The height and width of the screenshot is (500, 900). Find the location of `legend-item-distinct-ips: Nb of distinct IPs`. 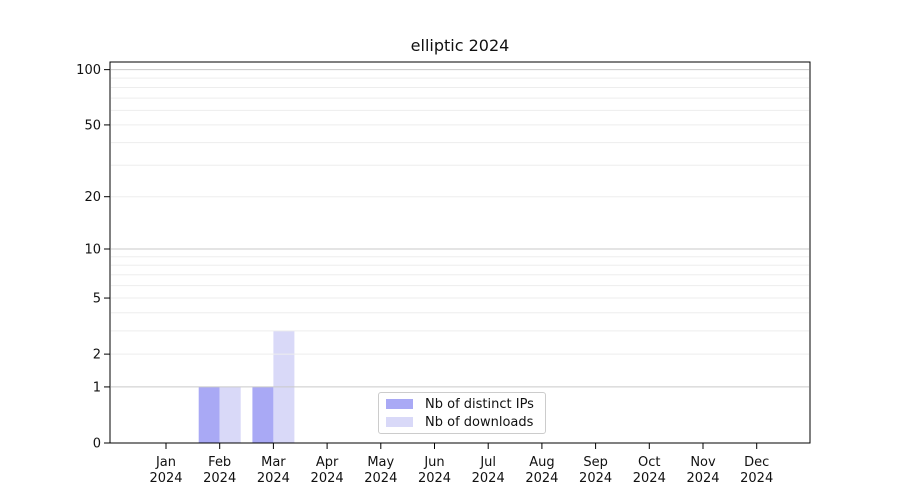

legend-item-distinct-ips: Nb of distinct IPs is located at coordinates (461, 404).